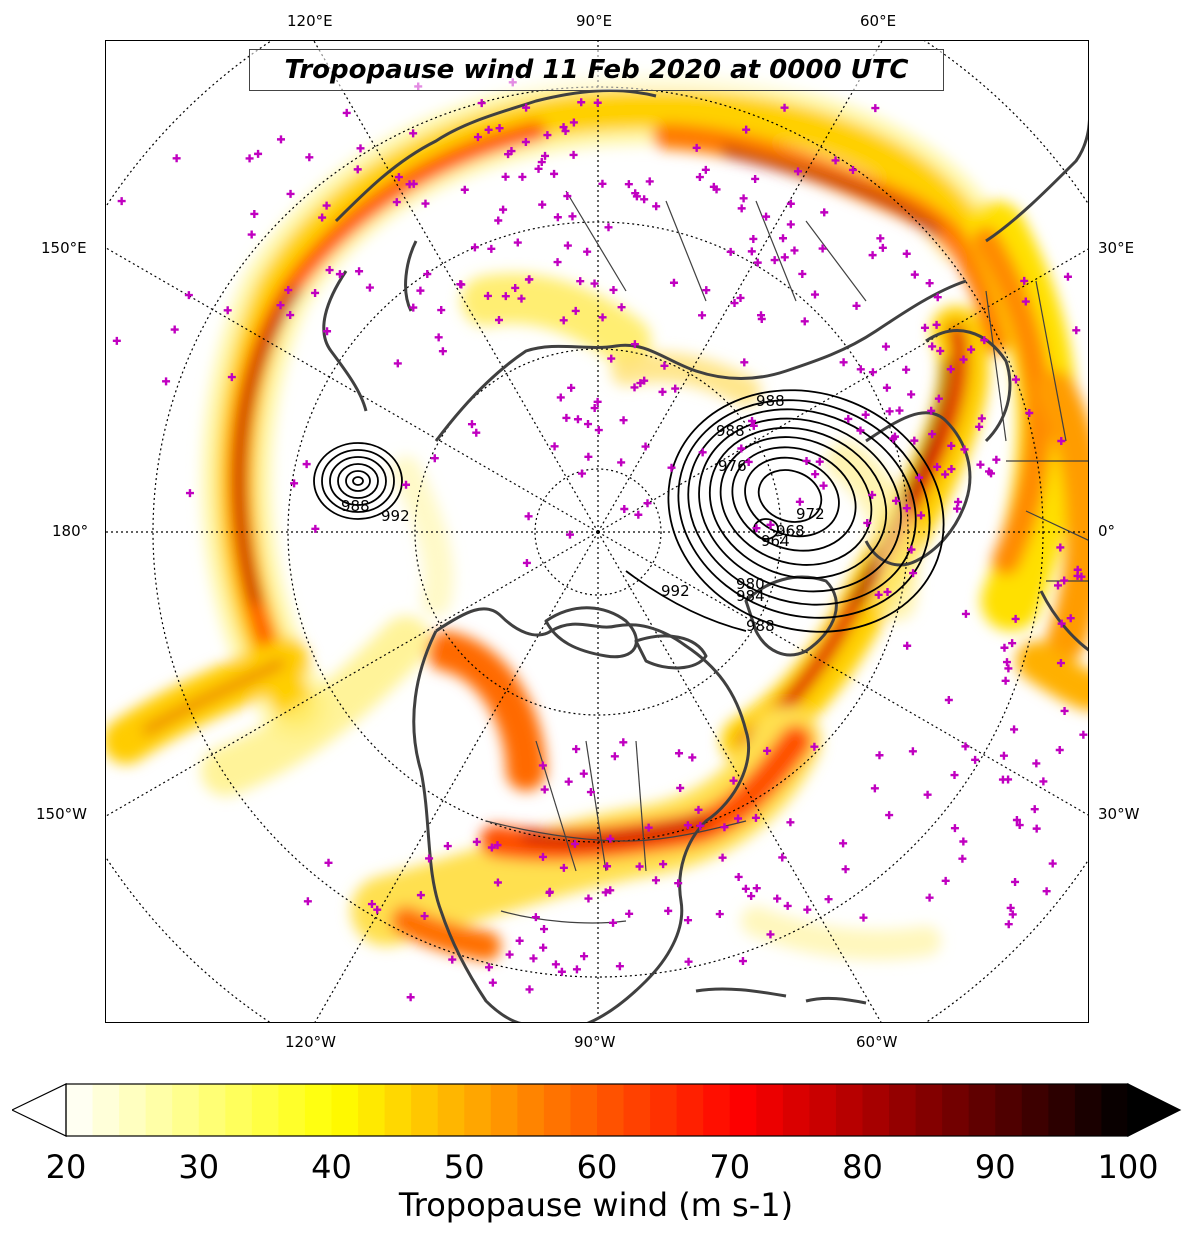  What do you see at coordinates (770, 401) in the screenshot?
I see `contour-label: 988` at bounding box center [770, 401].